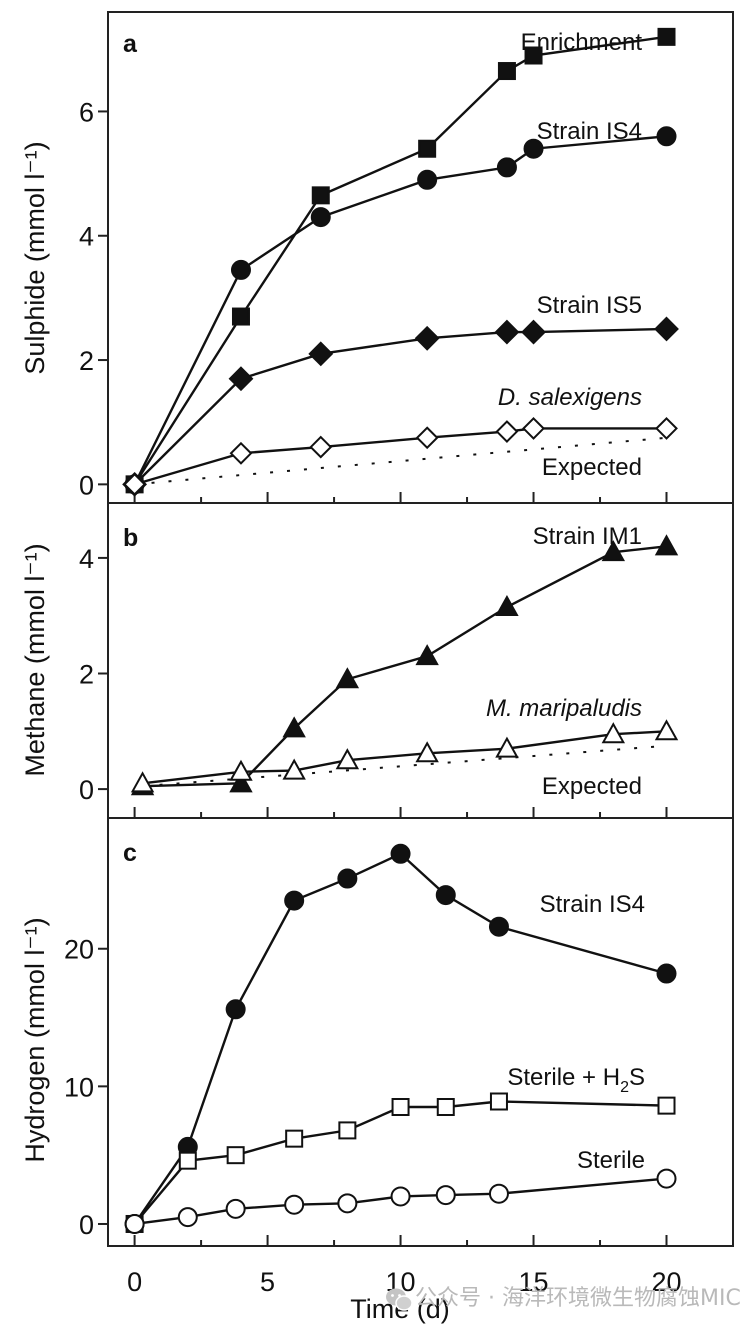 This screenshot has width=744, height=1327. I want to click on label-a-strain-is4: Strain IS4, so click(589, 131).